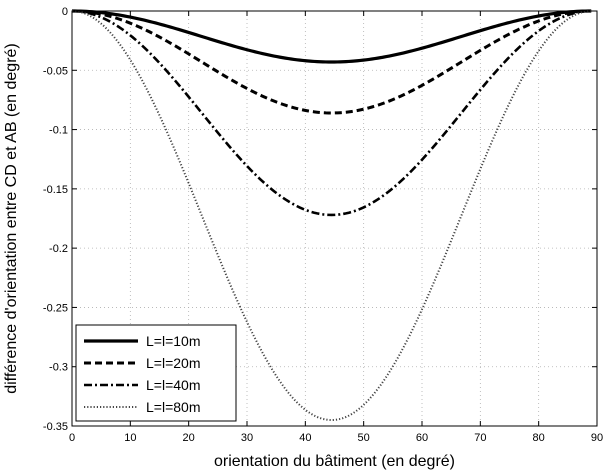 The width and height of the screenshot is (610, 470). I want to click on x-tick-label: 50, so click(364, 438).